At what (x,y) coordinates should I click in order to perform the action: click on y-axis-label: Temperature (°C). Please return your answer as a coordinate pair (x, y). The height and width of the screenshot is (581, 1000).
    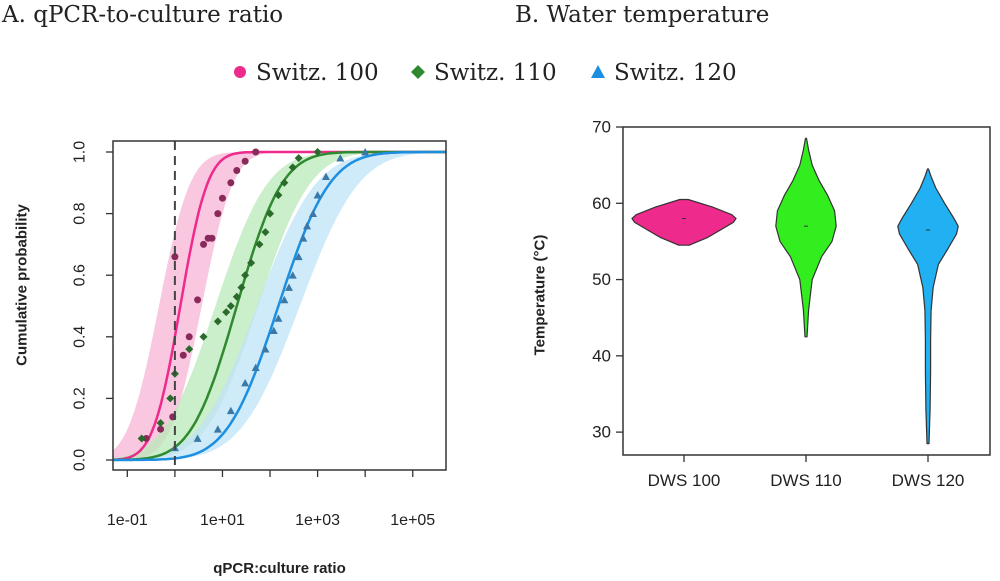
    Looking at the image, I should click on (540, 295).